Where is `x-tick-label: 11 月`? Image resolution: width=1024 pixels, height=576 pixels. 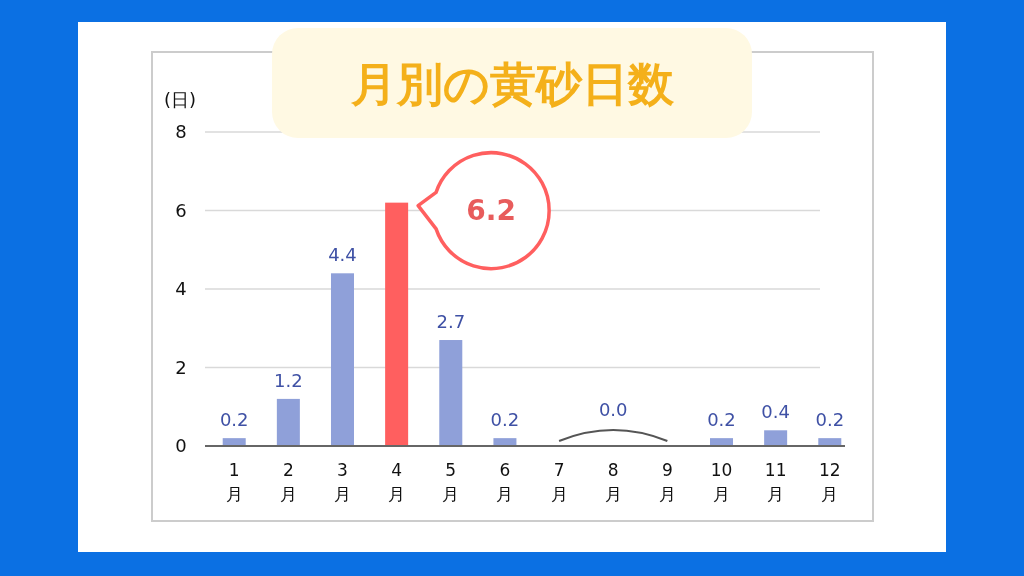 x-tick-label: 11 月 is located at coordinates (775, 481).